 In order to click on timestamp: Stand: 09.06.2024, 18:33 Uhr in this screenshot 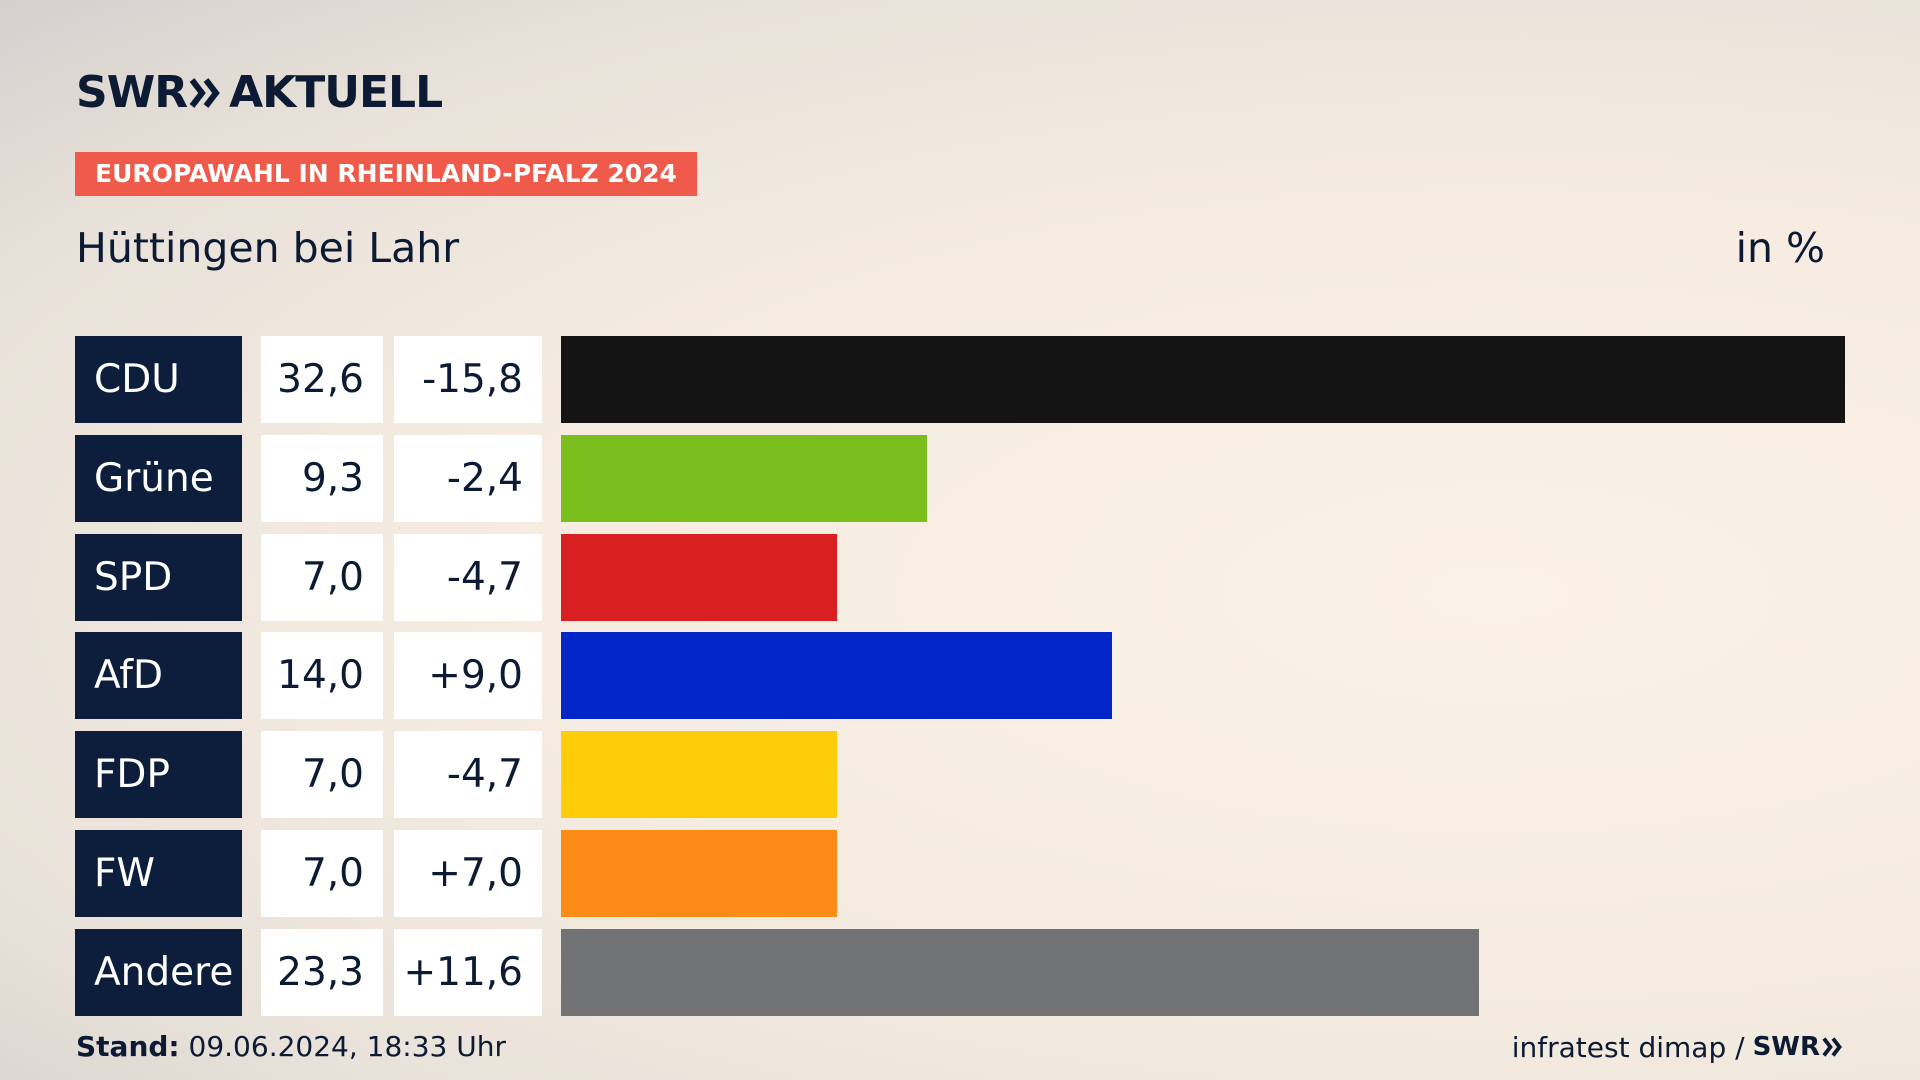, I will do `click(291, 1047)`.